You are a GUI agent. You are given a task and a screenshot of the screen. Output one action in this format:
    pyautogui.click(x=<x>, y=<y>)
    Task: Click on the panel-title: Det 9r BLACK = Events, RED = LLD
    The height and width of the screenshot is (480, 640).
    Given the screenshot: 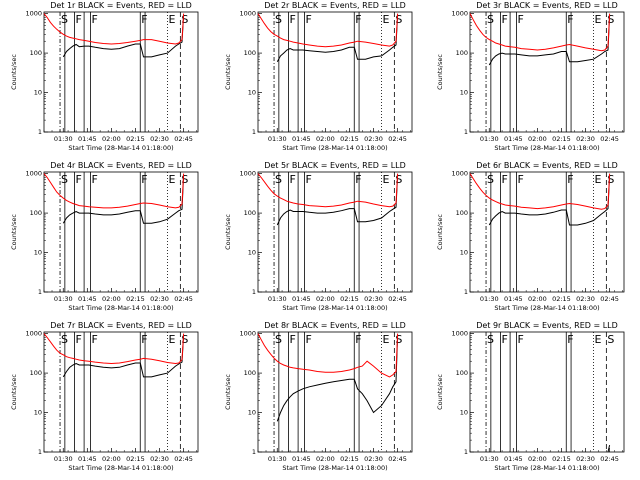 What is the action you would take?
    pyautogui.click(x=547, y=325)
    